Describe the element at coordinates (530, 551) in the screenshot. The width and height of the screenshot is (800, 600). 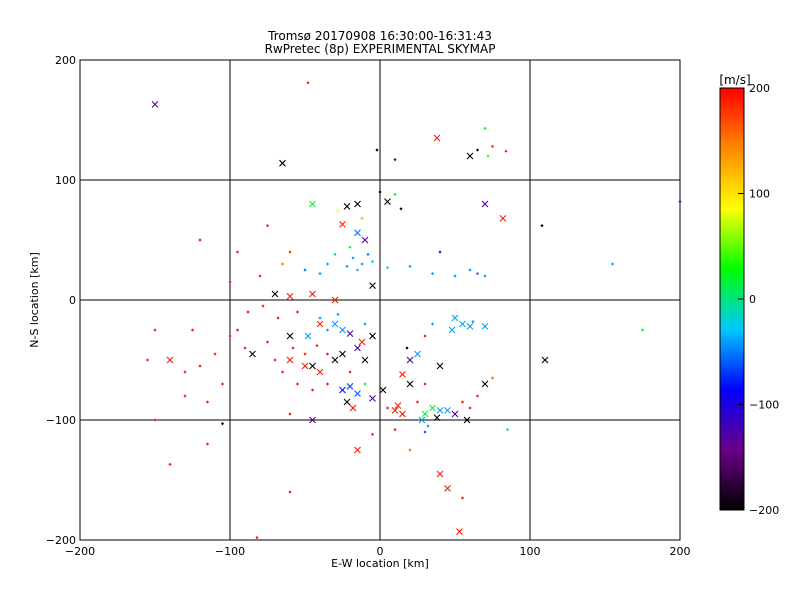
I see `x-tick-label: 100` at that location.